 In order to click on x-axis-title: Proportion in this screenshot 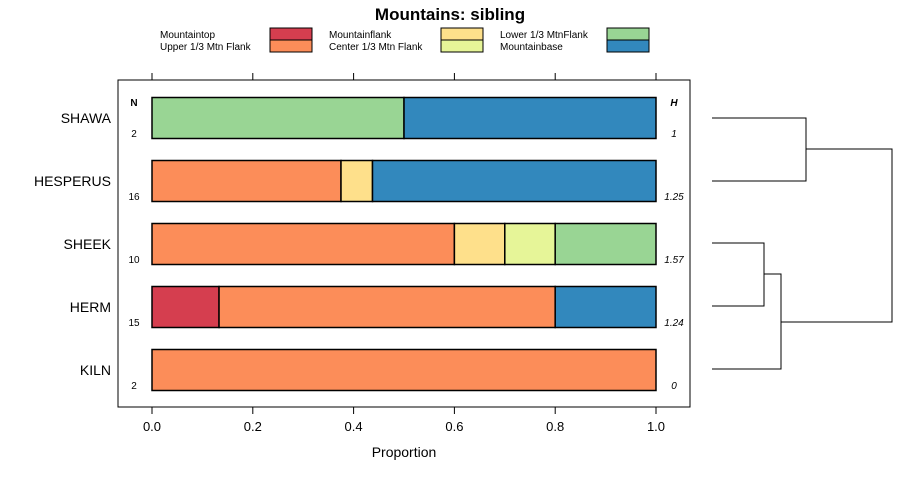, I will do `click(404, 452)`.